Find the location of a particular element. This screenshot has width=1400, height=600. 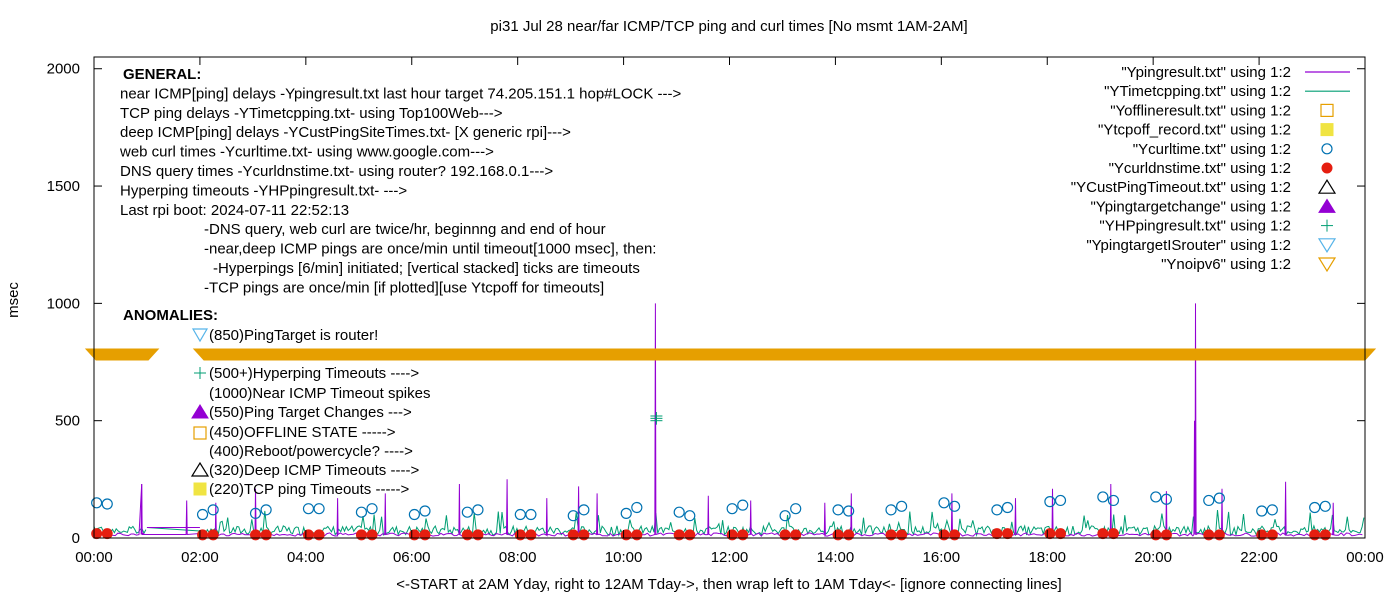

legend-entry: "YHPpingresult.txt" using 1:2 is located at coordinates (1195, 226).